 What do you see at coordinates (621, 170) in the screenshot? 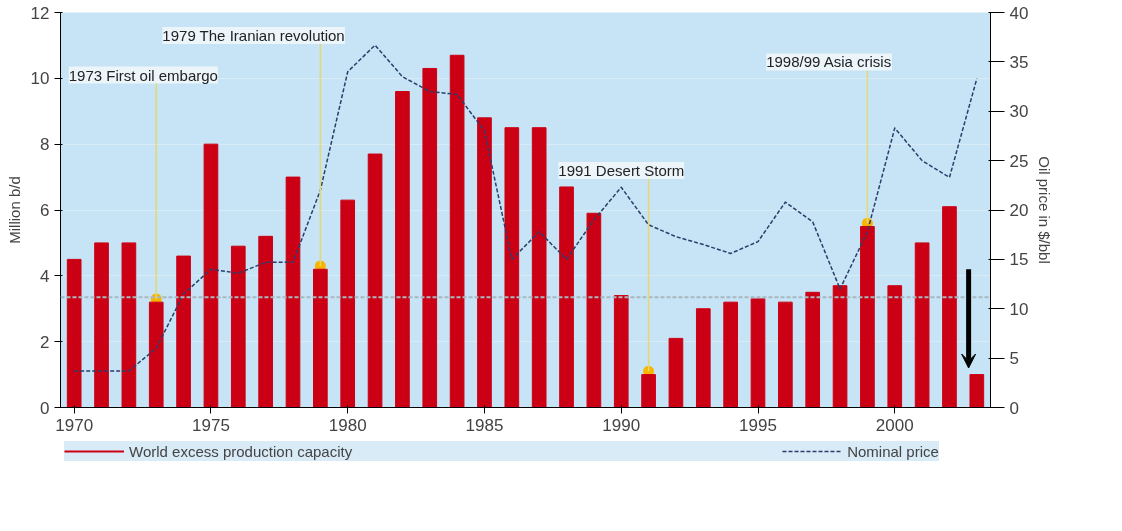
I see `annotation: 1991 Desert Storm` at bounding box center [621, 170].